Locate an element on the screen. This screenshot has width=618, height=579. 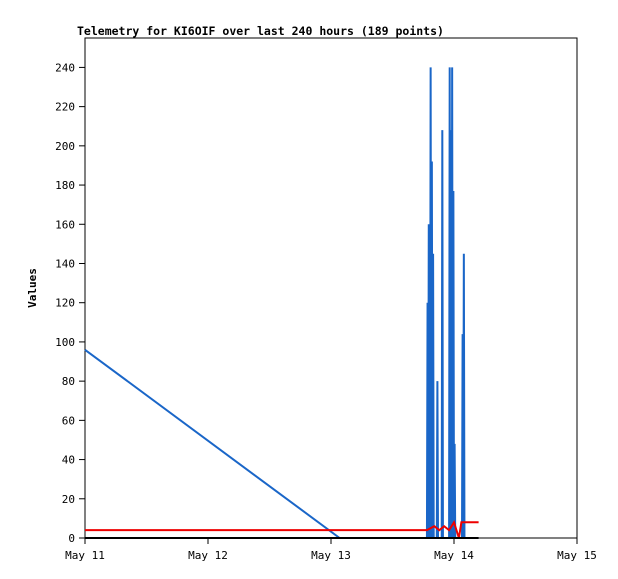
y-tick-label: 20 is located at coordinates (68, 499).